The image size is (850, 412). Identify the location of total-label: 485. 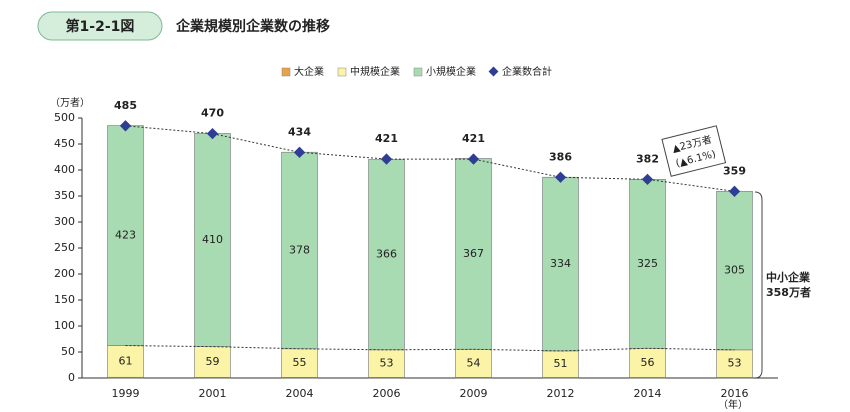
(125, 105).